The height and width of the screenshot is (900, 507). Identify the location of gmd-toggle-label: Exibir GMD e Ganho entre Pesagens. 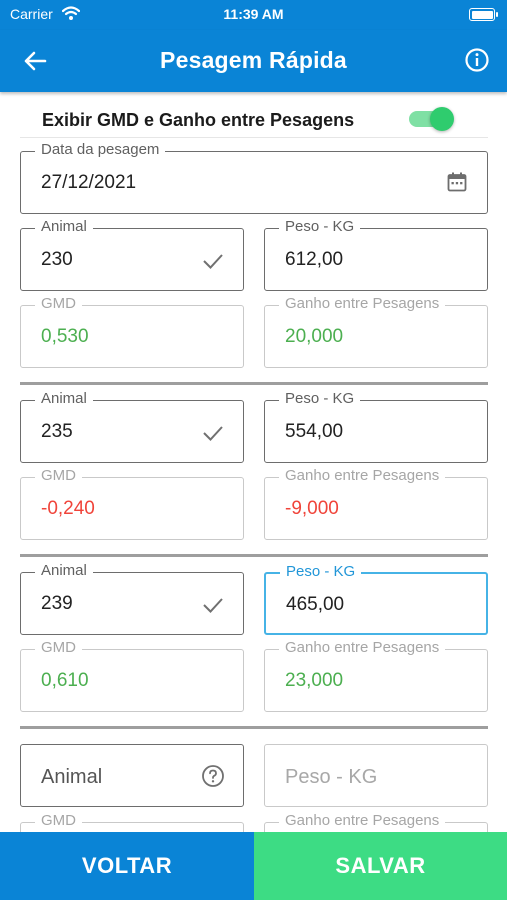
(198, 120).